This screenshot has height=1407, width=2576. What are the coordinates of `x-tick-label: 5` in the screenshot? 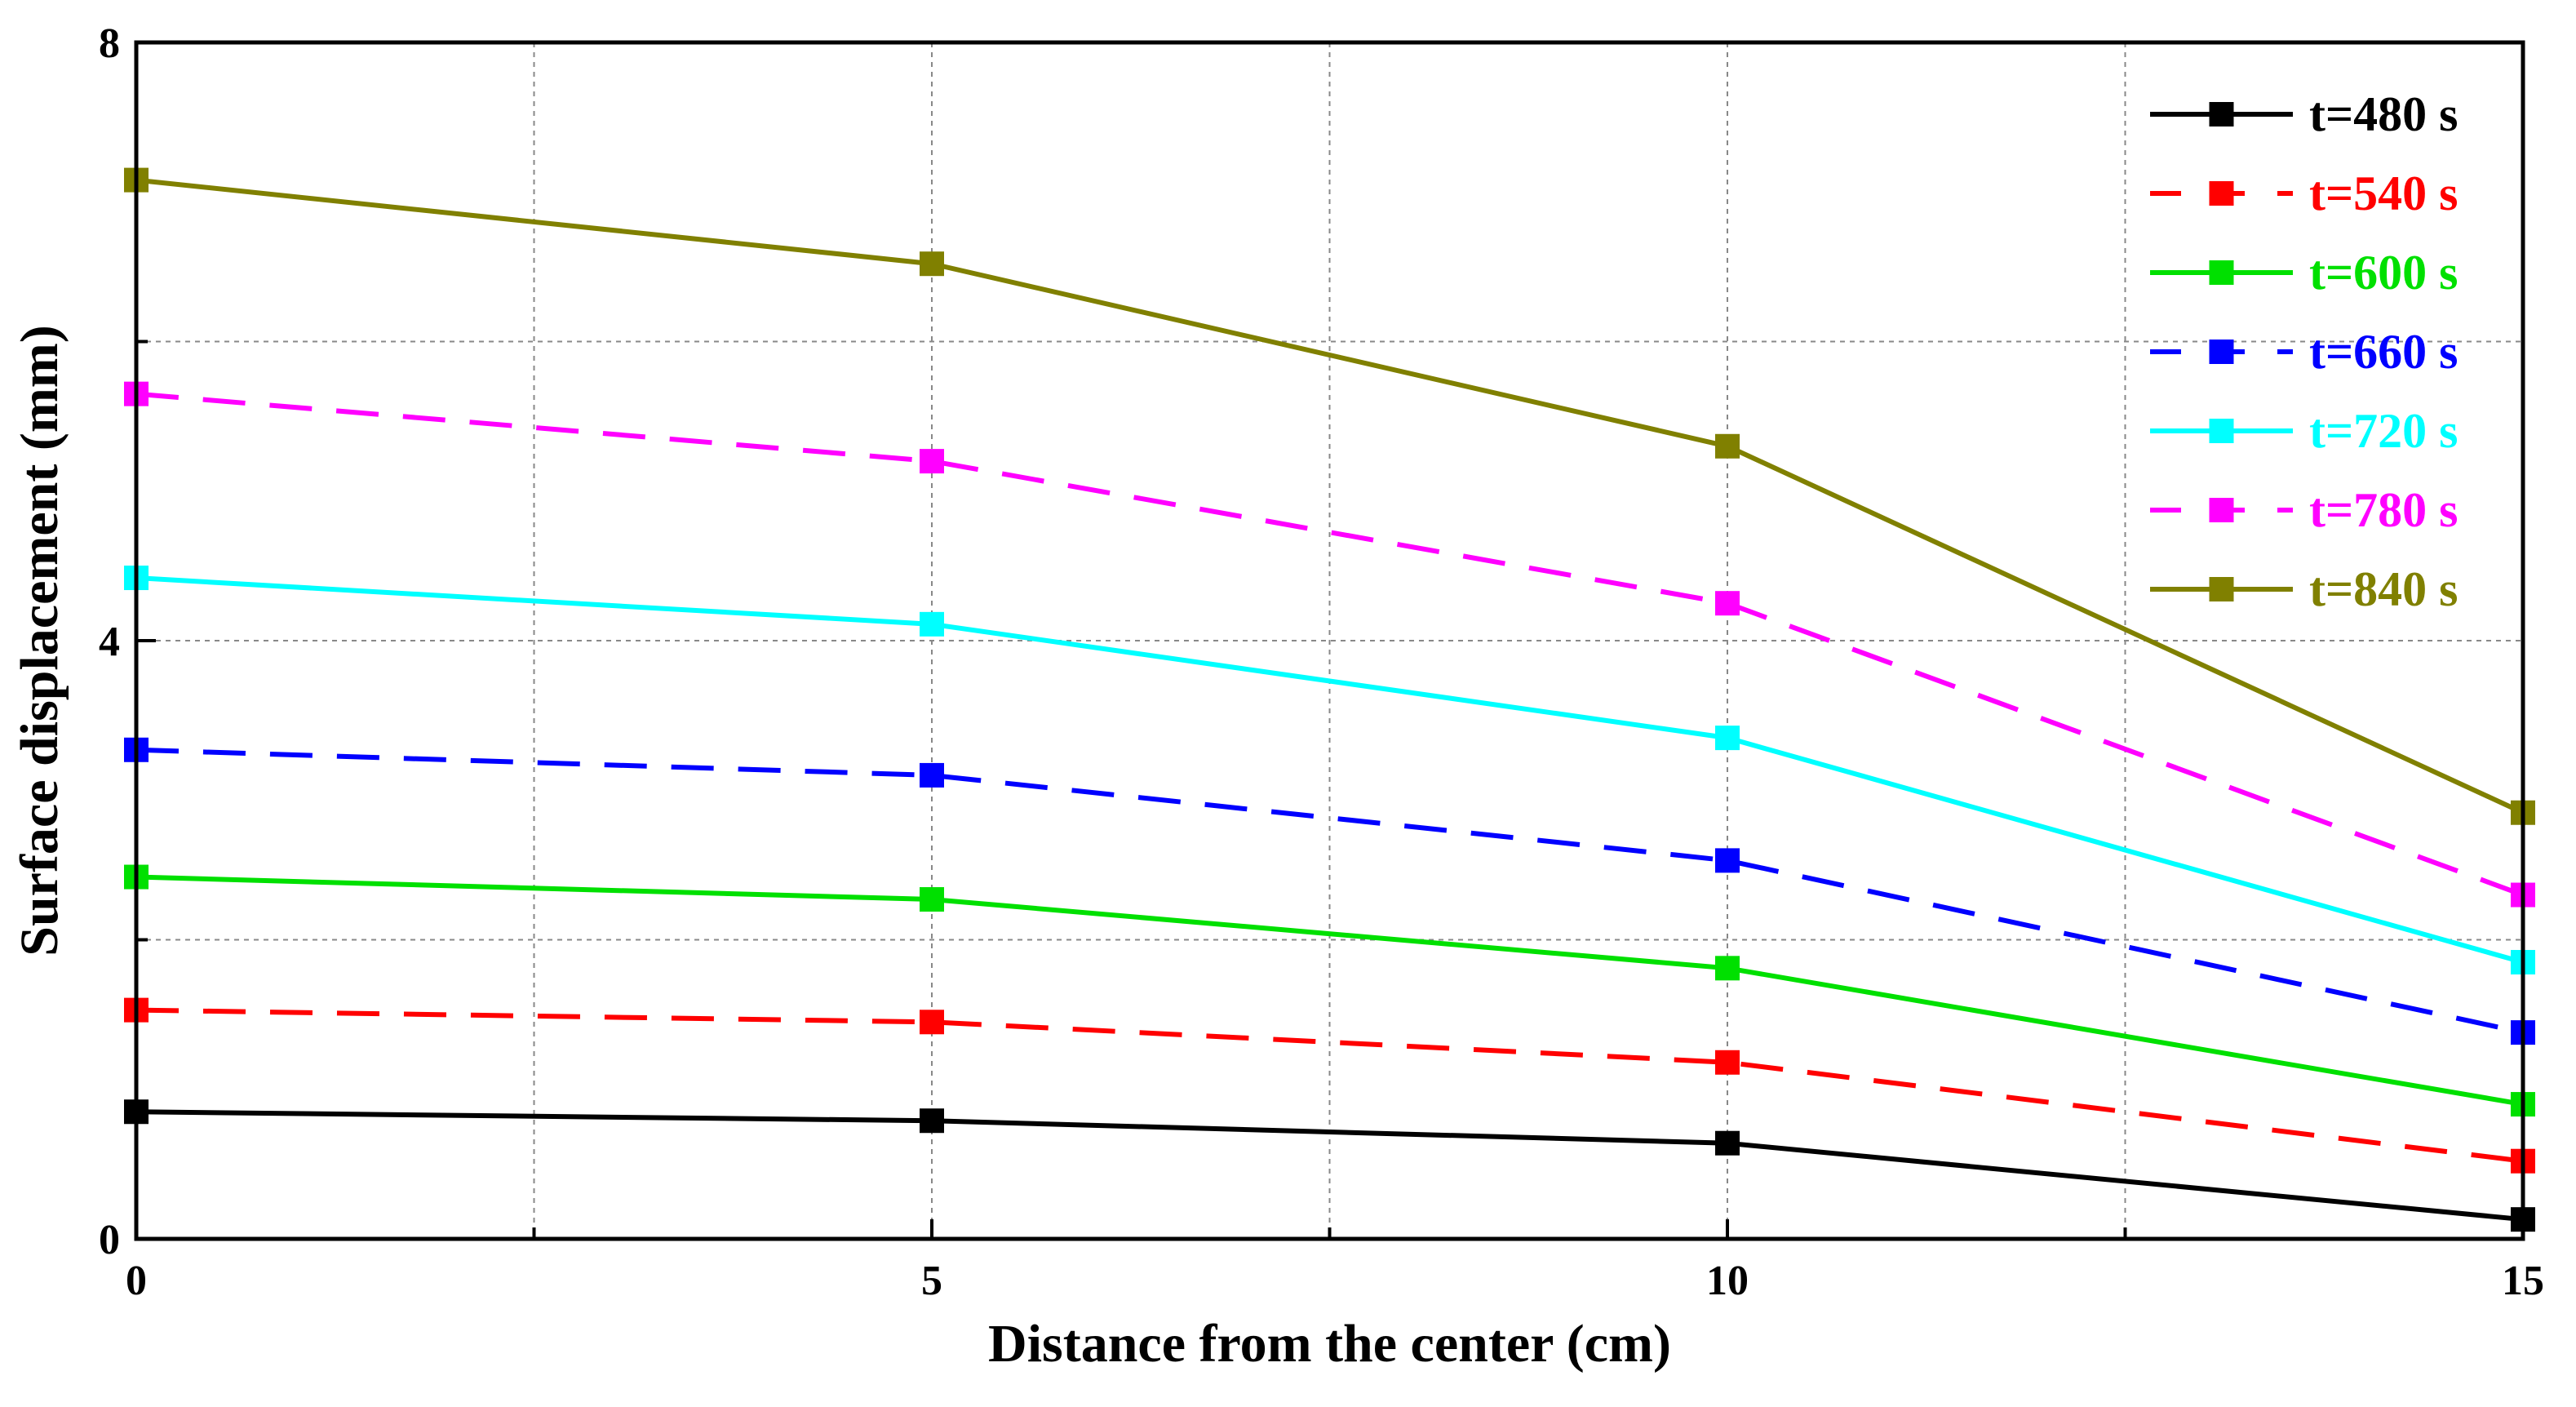 It's located at (931, 1281).